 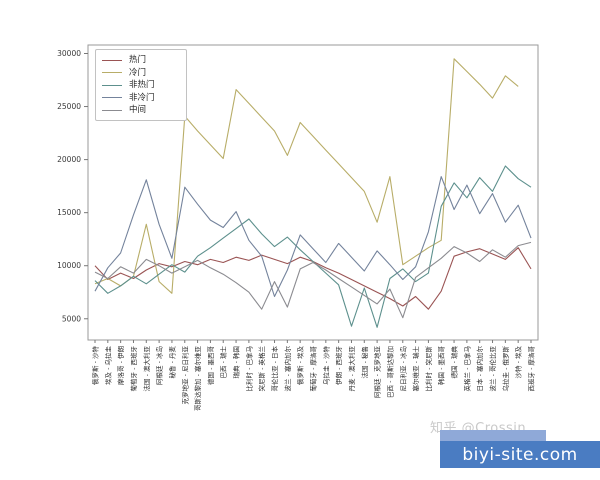 I want to click on x-tick-label: 德国 - 墨西哥, so click(x=210, y=365).